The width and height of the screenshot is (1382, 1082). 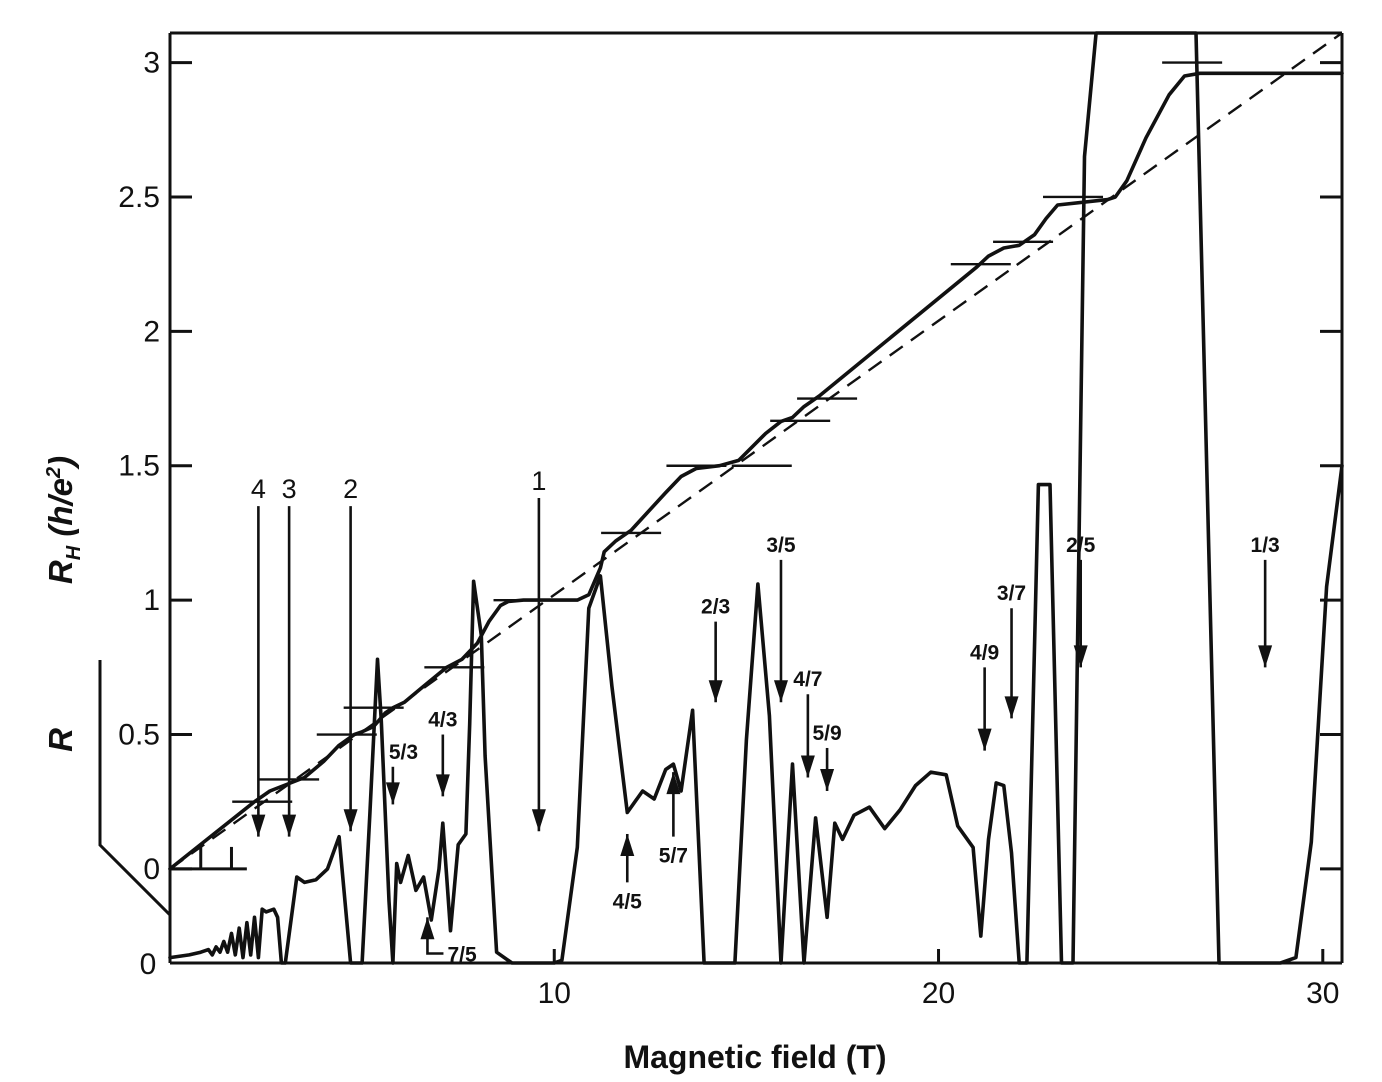 What do you see at coordinates (151, 869) in the screenshot?
I see `y-tick-label: 0` at bounding box center [151, 869].